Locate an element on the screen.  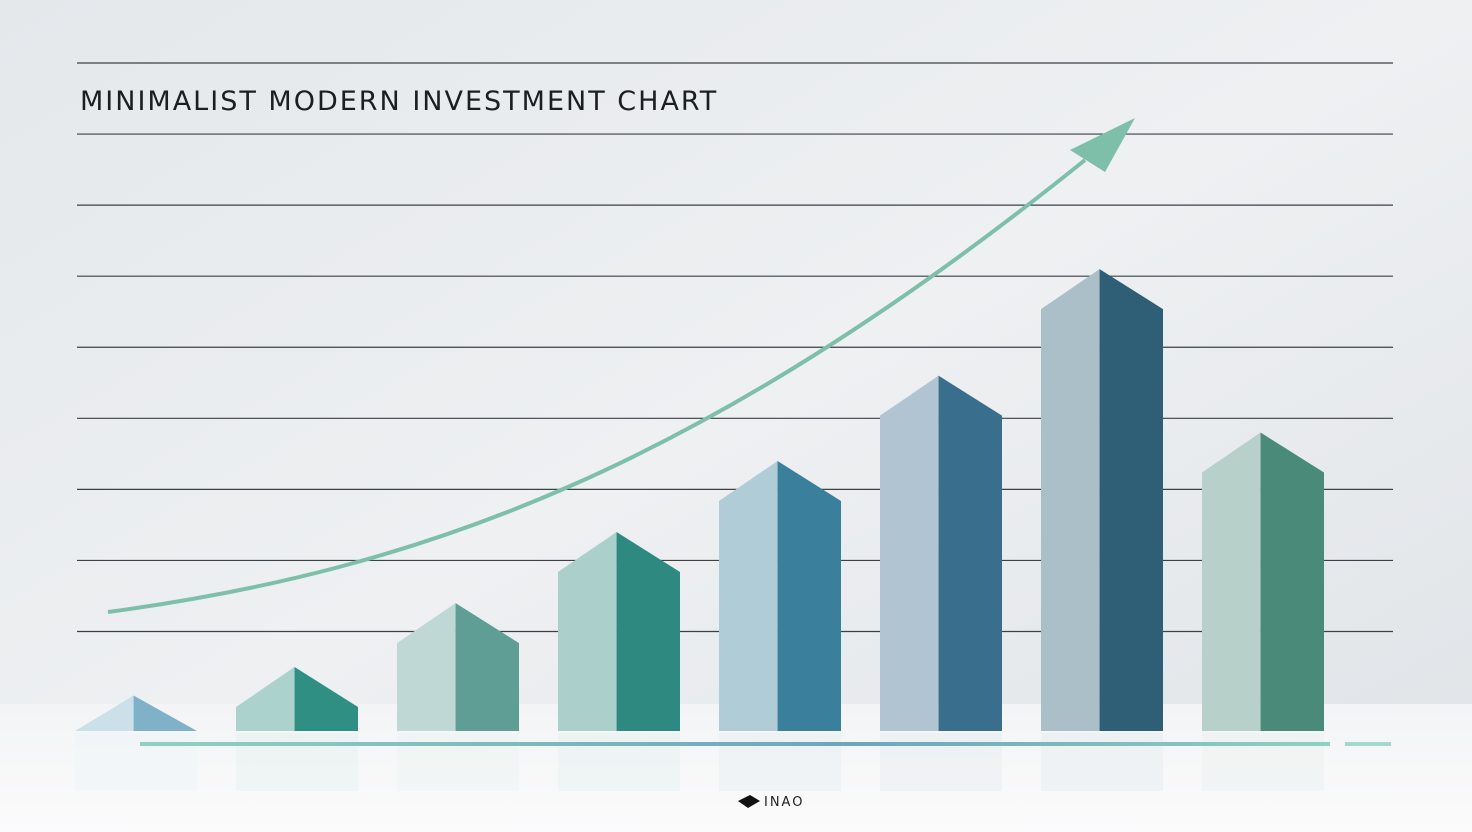
baseline is located at coordinates (735, 744).